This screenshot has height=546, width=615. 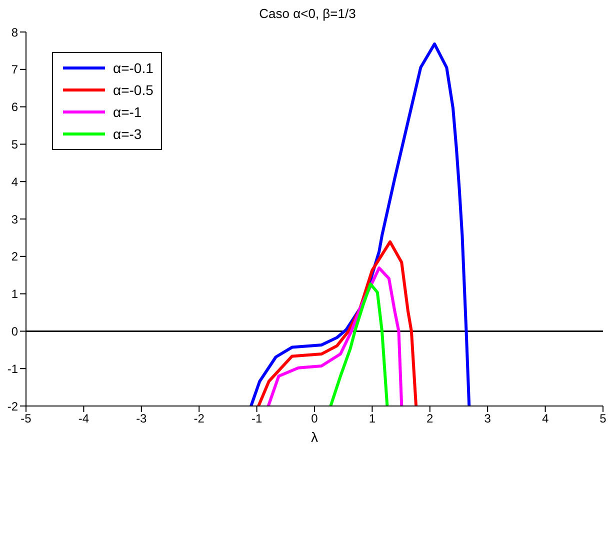 What do you see at coordinates (307, 13) in the screenshot?
I see `chart-title: Caso α<0, β=1/3` at bounding box center [307, 13].